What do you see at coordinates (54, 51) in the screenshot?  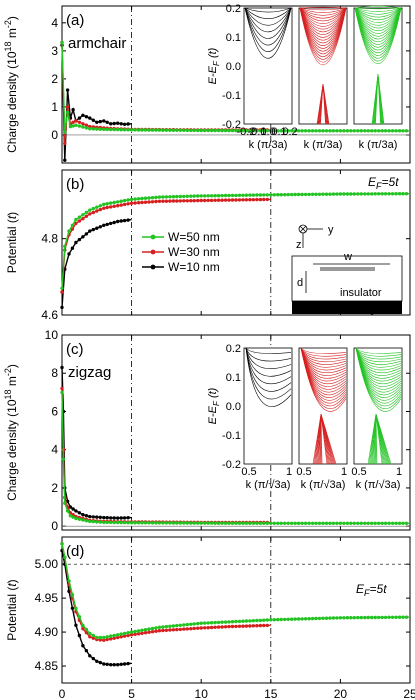 I see `y-tick-label: 3` at bounding box center [54, 51].